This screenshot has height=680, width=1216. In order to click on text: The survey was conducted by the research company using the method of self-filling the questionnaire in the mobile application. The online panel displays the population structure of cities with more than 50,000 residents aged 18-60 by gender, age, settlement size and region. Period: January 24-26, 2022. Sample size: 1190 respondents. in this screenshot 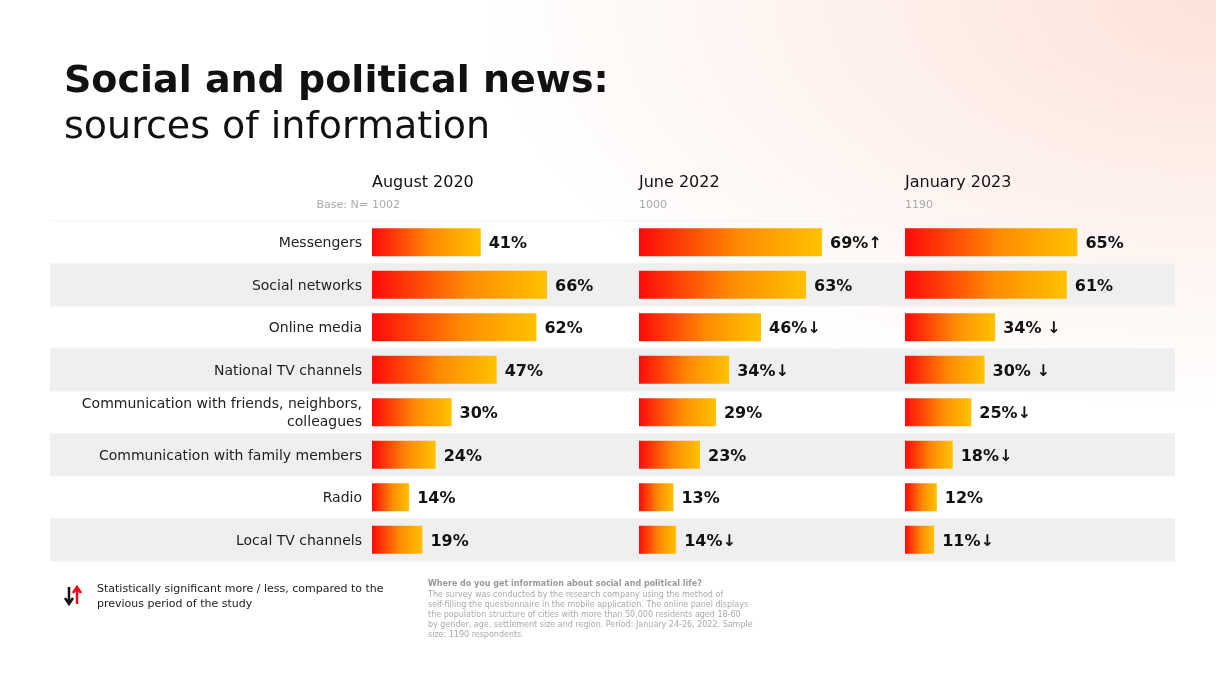, I will do `click(590, 614)`.